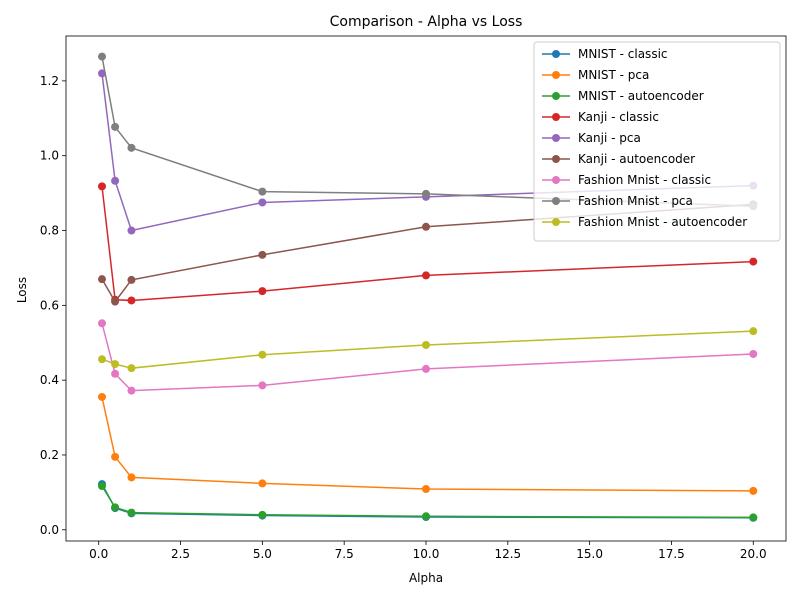 This screenshot has width=800, height=600. I want to click on y-tick-label: 0.6, so click(49, 305).